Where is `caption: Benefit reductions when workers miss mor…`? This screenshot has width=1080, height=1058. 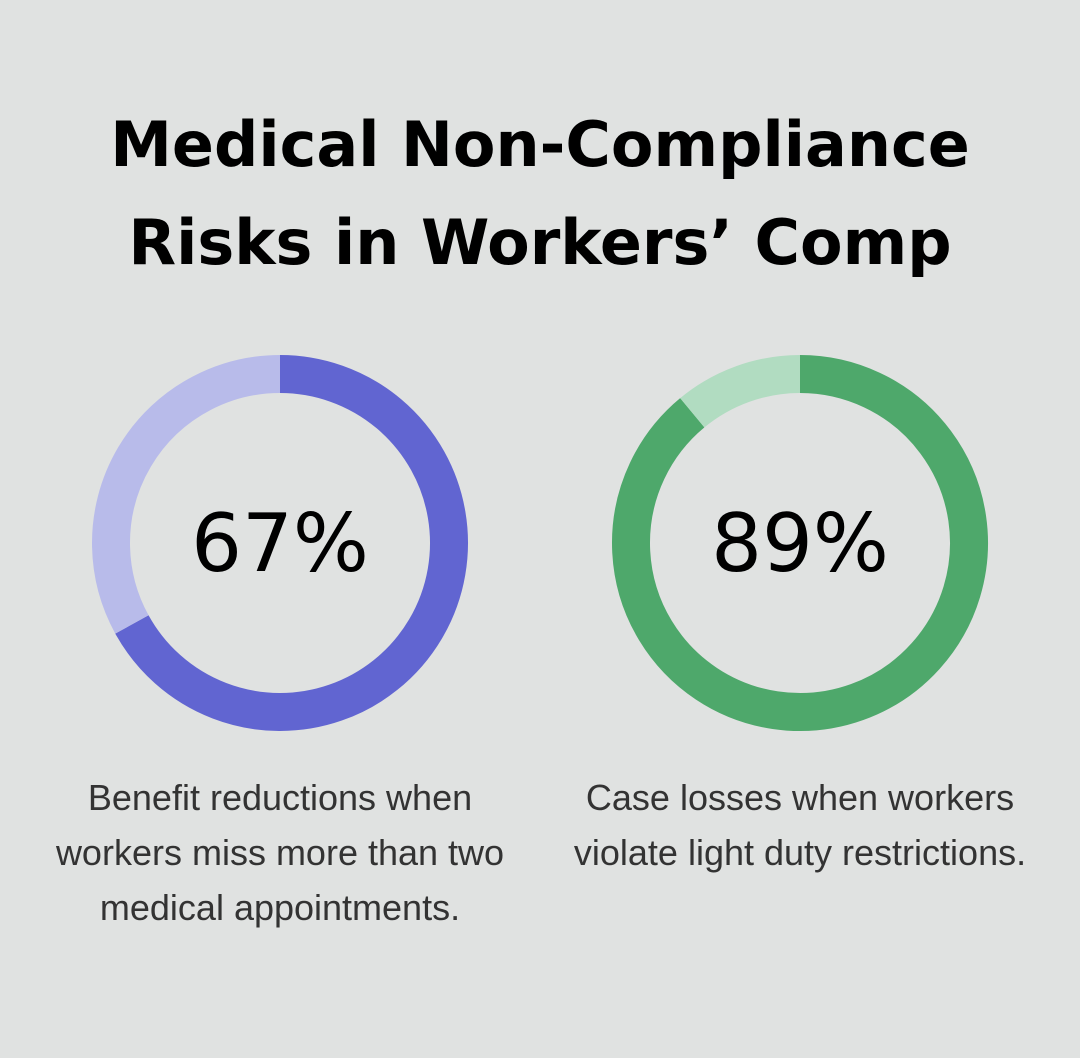
caption: Benefit reductions when workers miss mor… is located at coordinates (280, 852).